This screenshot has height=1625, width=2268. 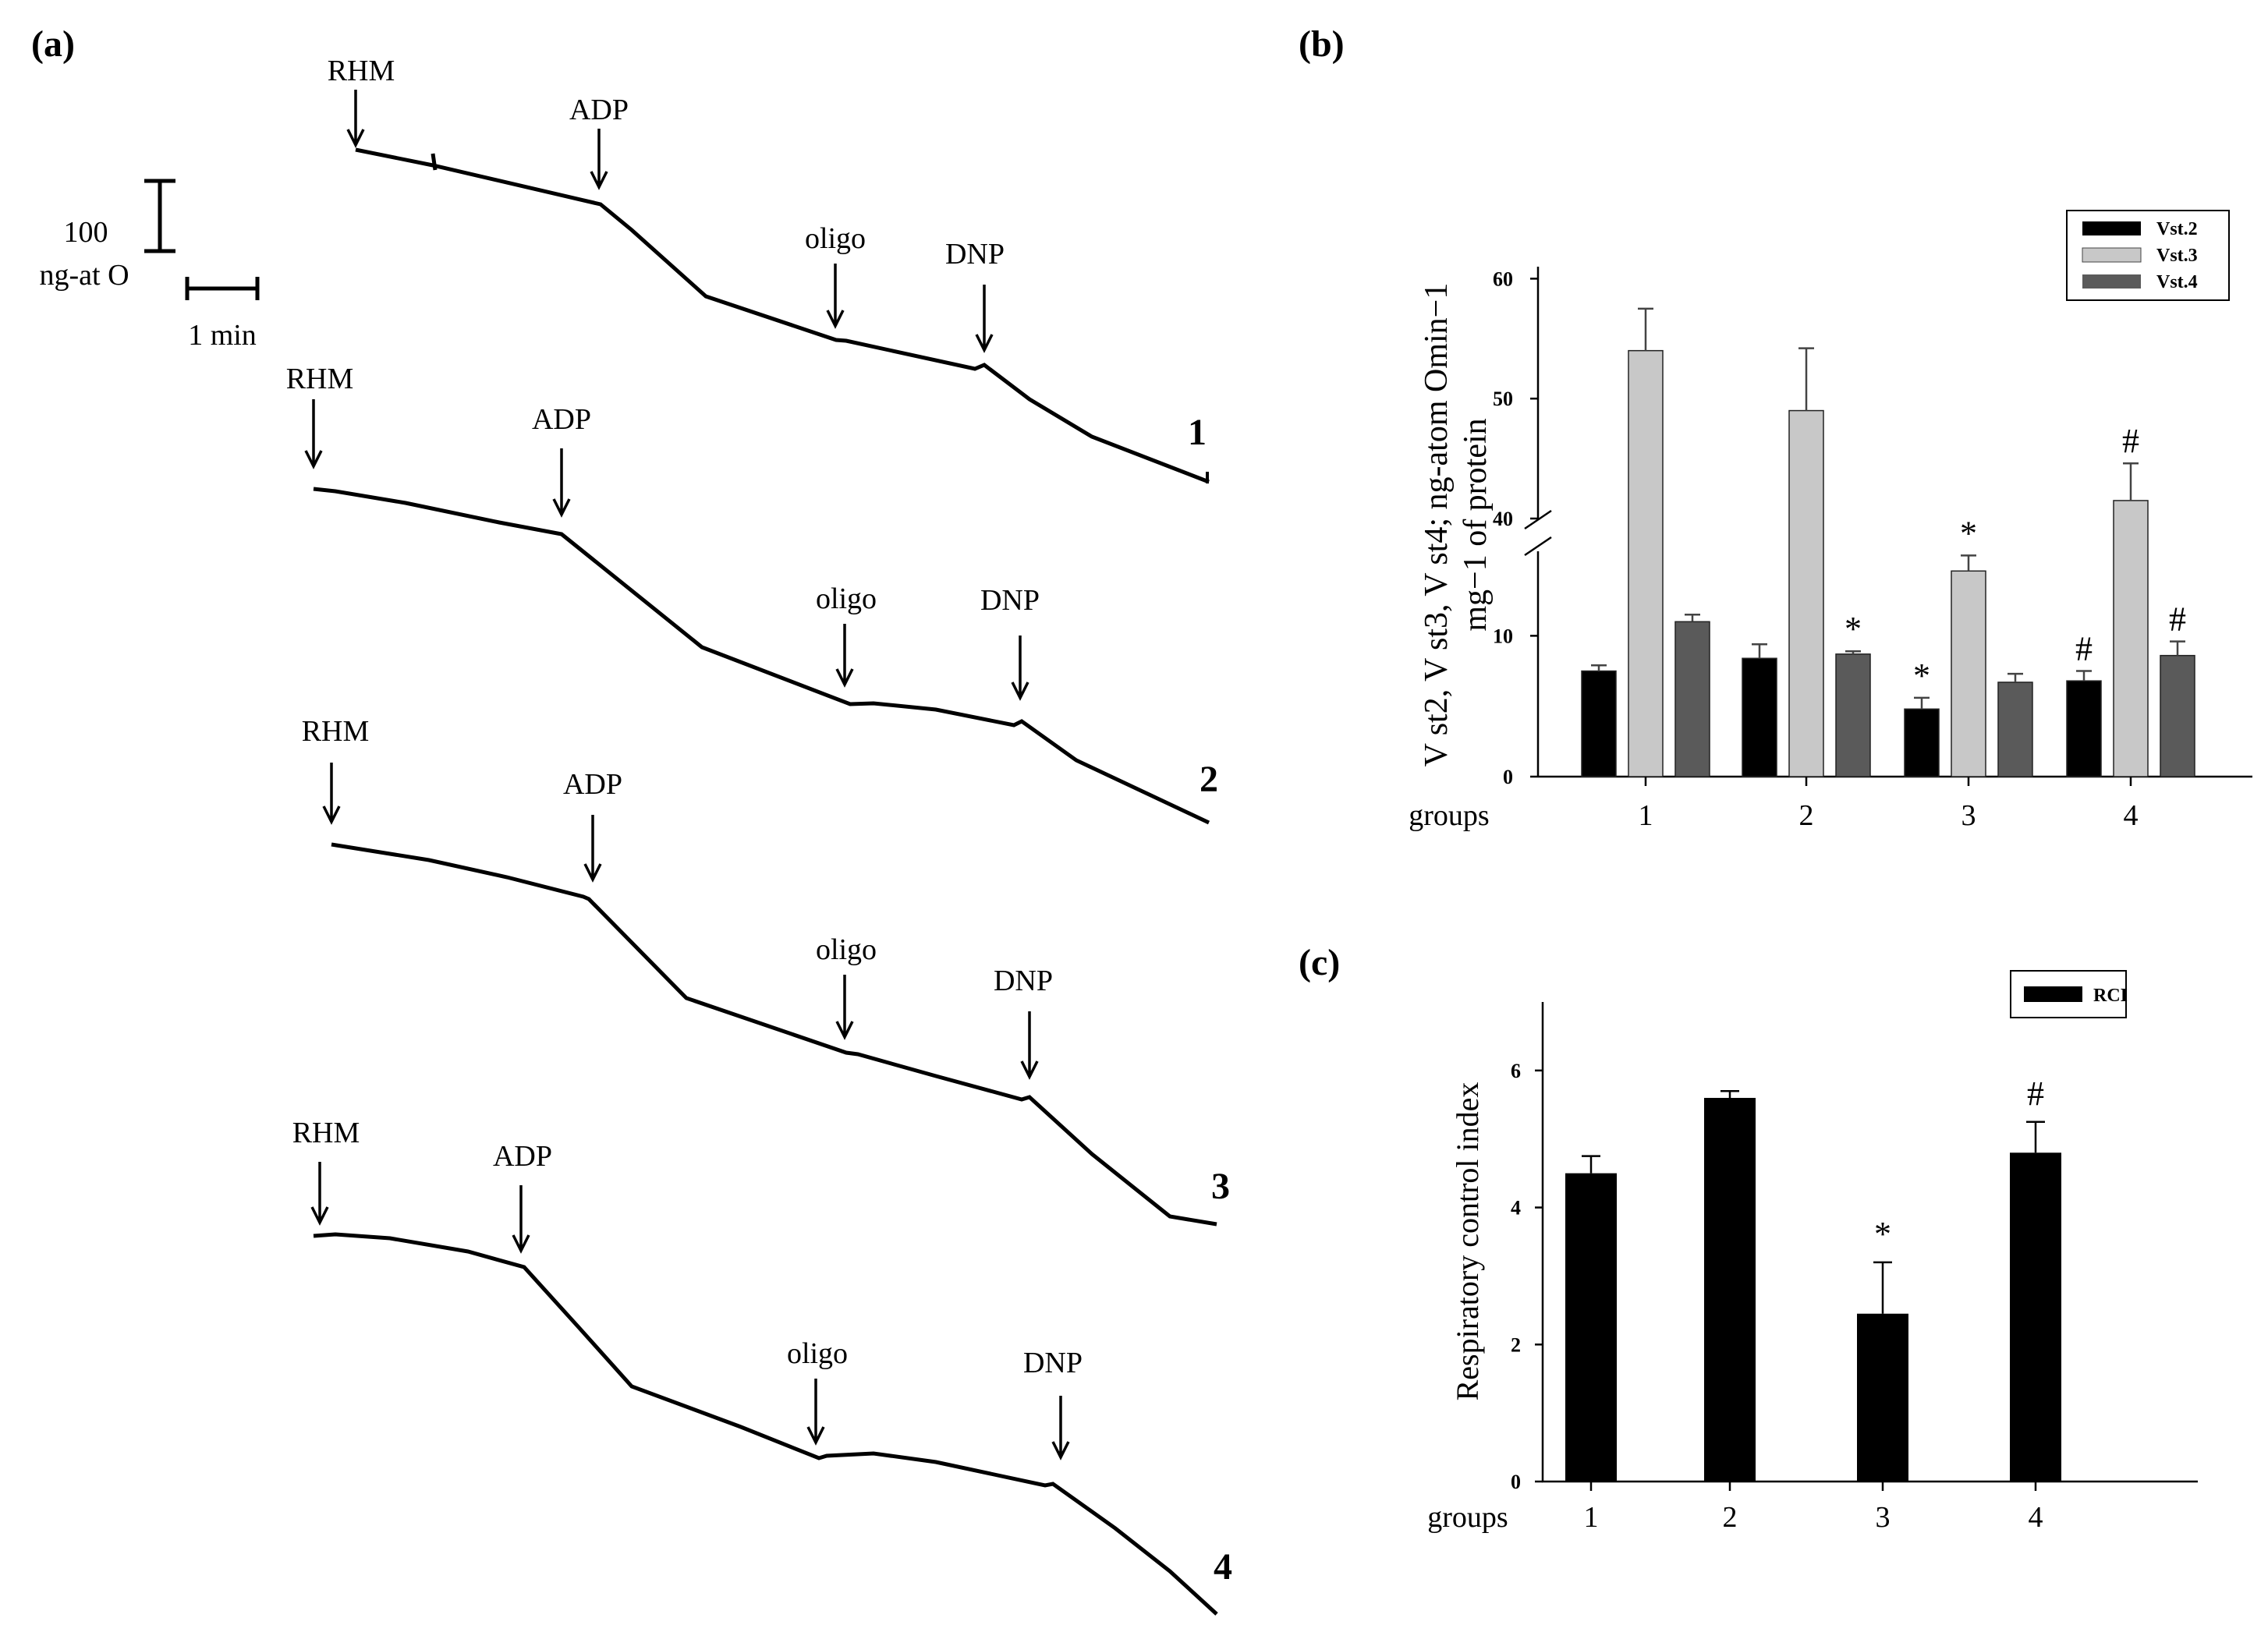 What do you see at coordinates (2053, 994) in the screenshot?
I see `legend-swatch-rci` at bounding box center [2053, 994].